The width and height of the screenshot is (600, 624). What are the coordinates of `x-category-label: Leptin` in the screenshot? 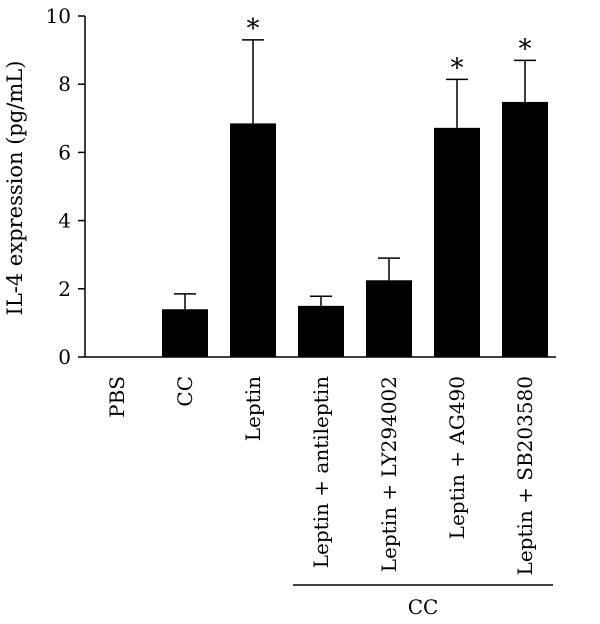 It's located at (253, 408).